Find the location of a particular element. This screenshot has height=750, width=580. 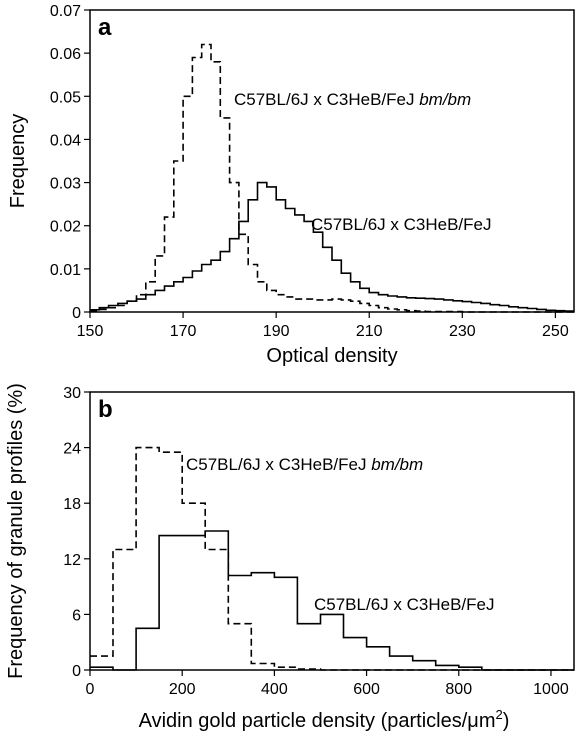

panel-b-y-tick-label-1: 6 is located at coordinates (76, 615).